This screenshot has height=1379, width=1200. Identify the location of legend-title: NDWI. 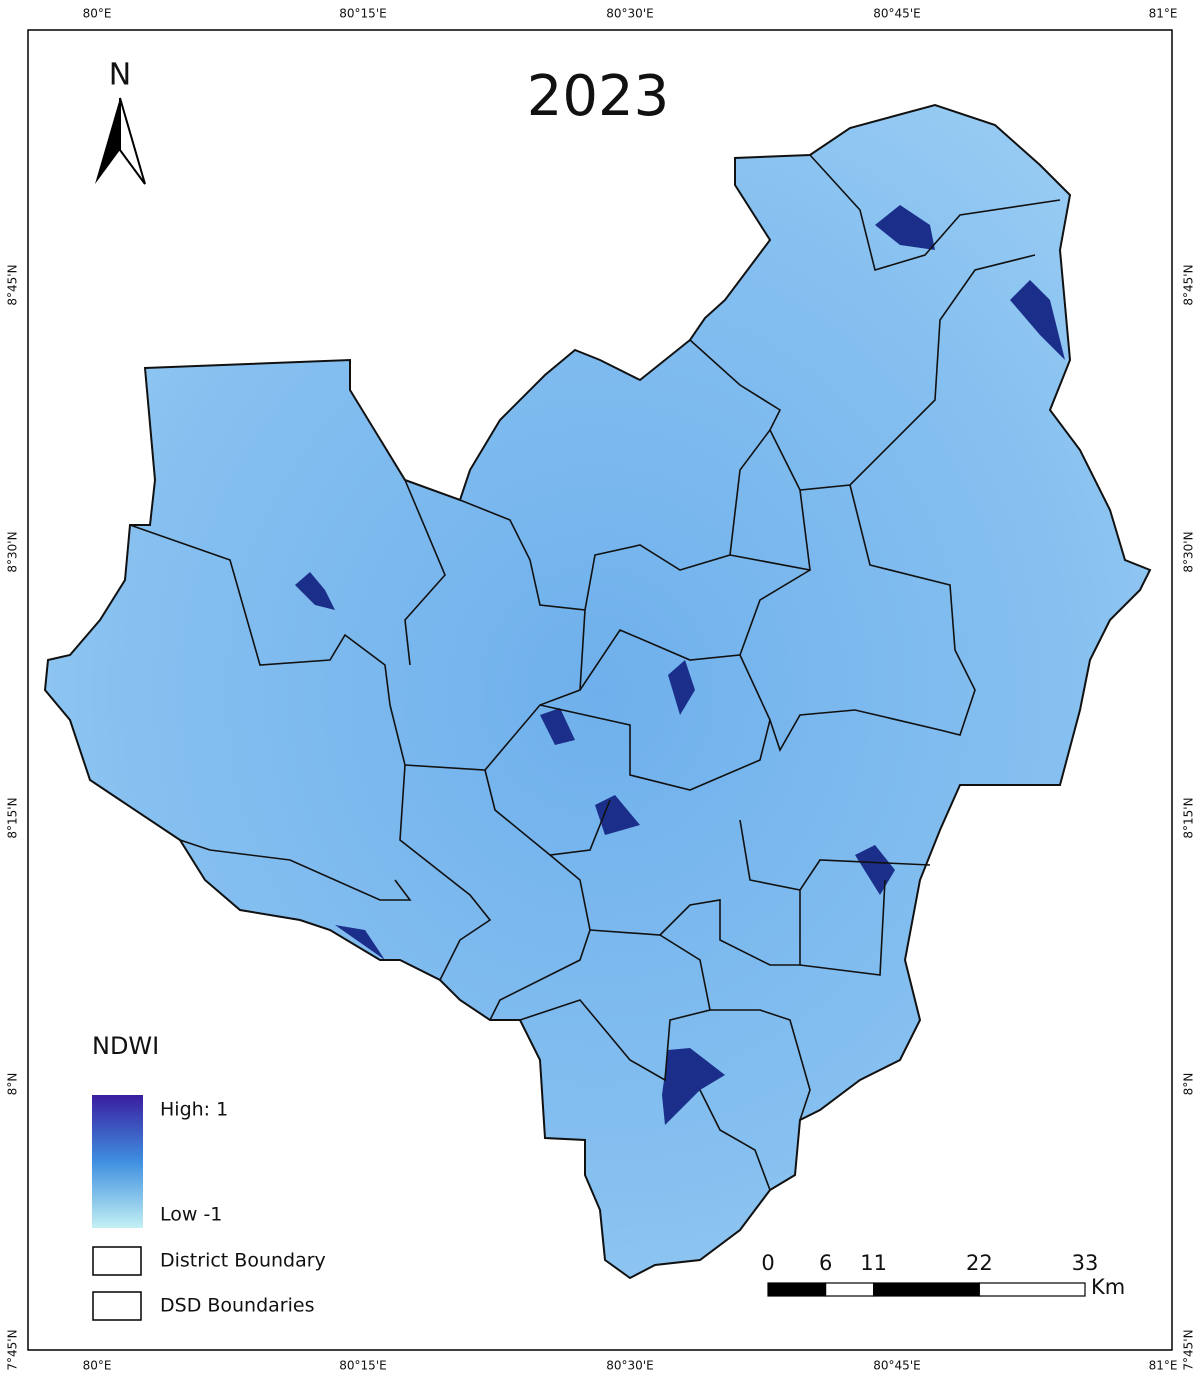
(125, 1046).